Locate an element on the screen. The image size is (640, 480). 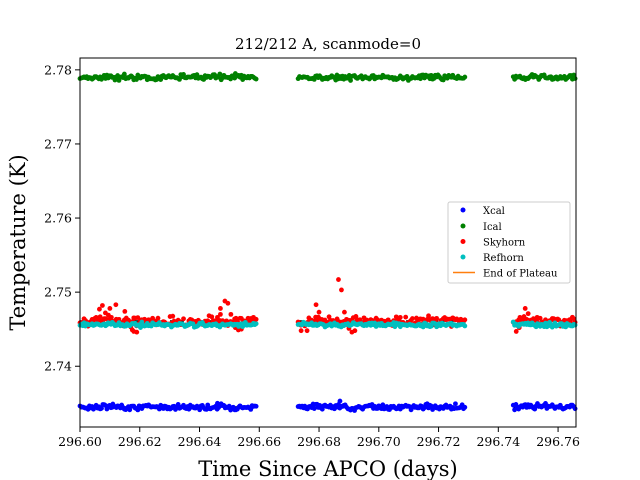
legend-frame is located at coordinates (509, 242).